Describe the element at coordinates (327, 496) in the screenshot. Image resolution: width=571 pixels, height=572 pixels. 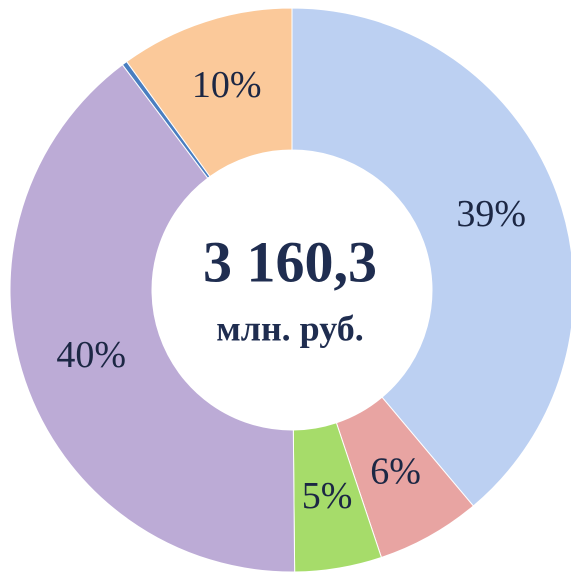
I see `data-label: 5%` at that location.